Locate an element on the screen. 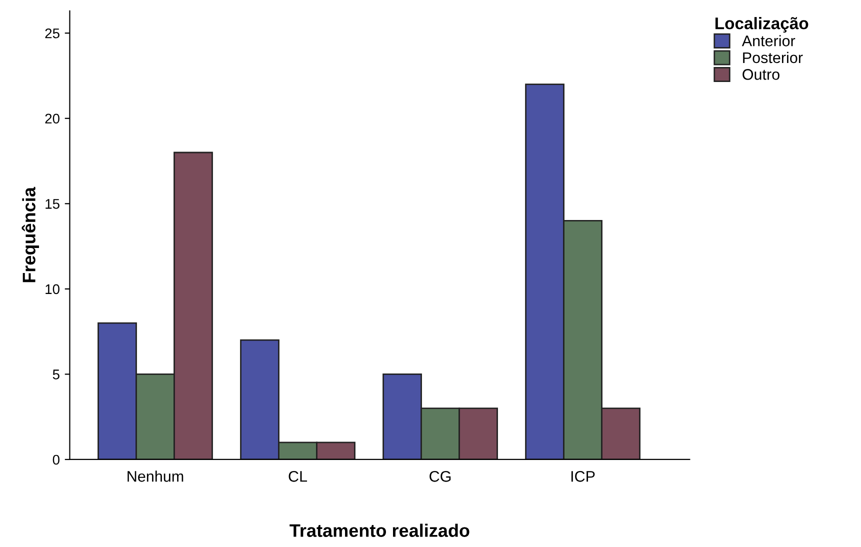 The height and width of the screenshot is (547, 861). legend-label: Posterior is located at coordinates (773, 58).